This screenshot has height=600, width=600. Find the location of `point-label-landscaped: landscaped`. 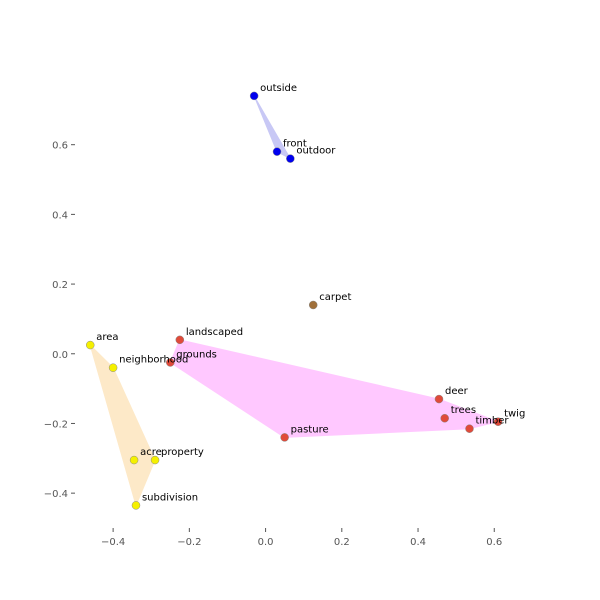

point-label-landscaped: landscaped is located at coordinates (214, 332).